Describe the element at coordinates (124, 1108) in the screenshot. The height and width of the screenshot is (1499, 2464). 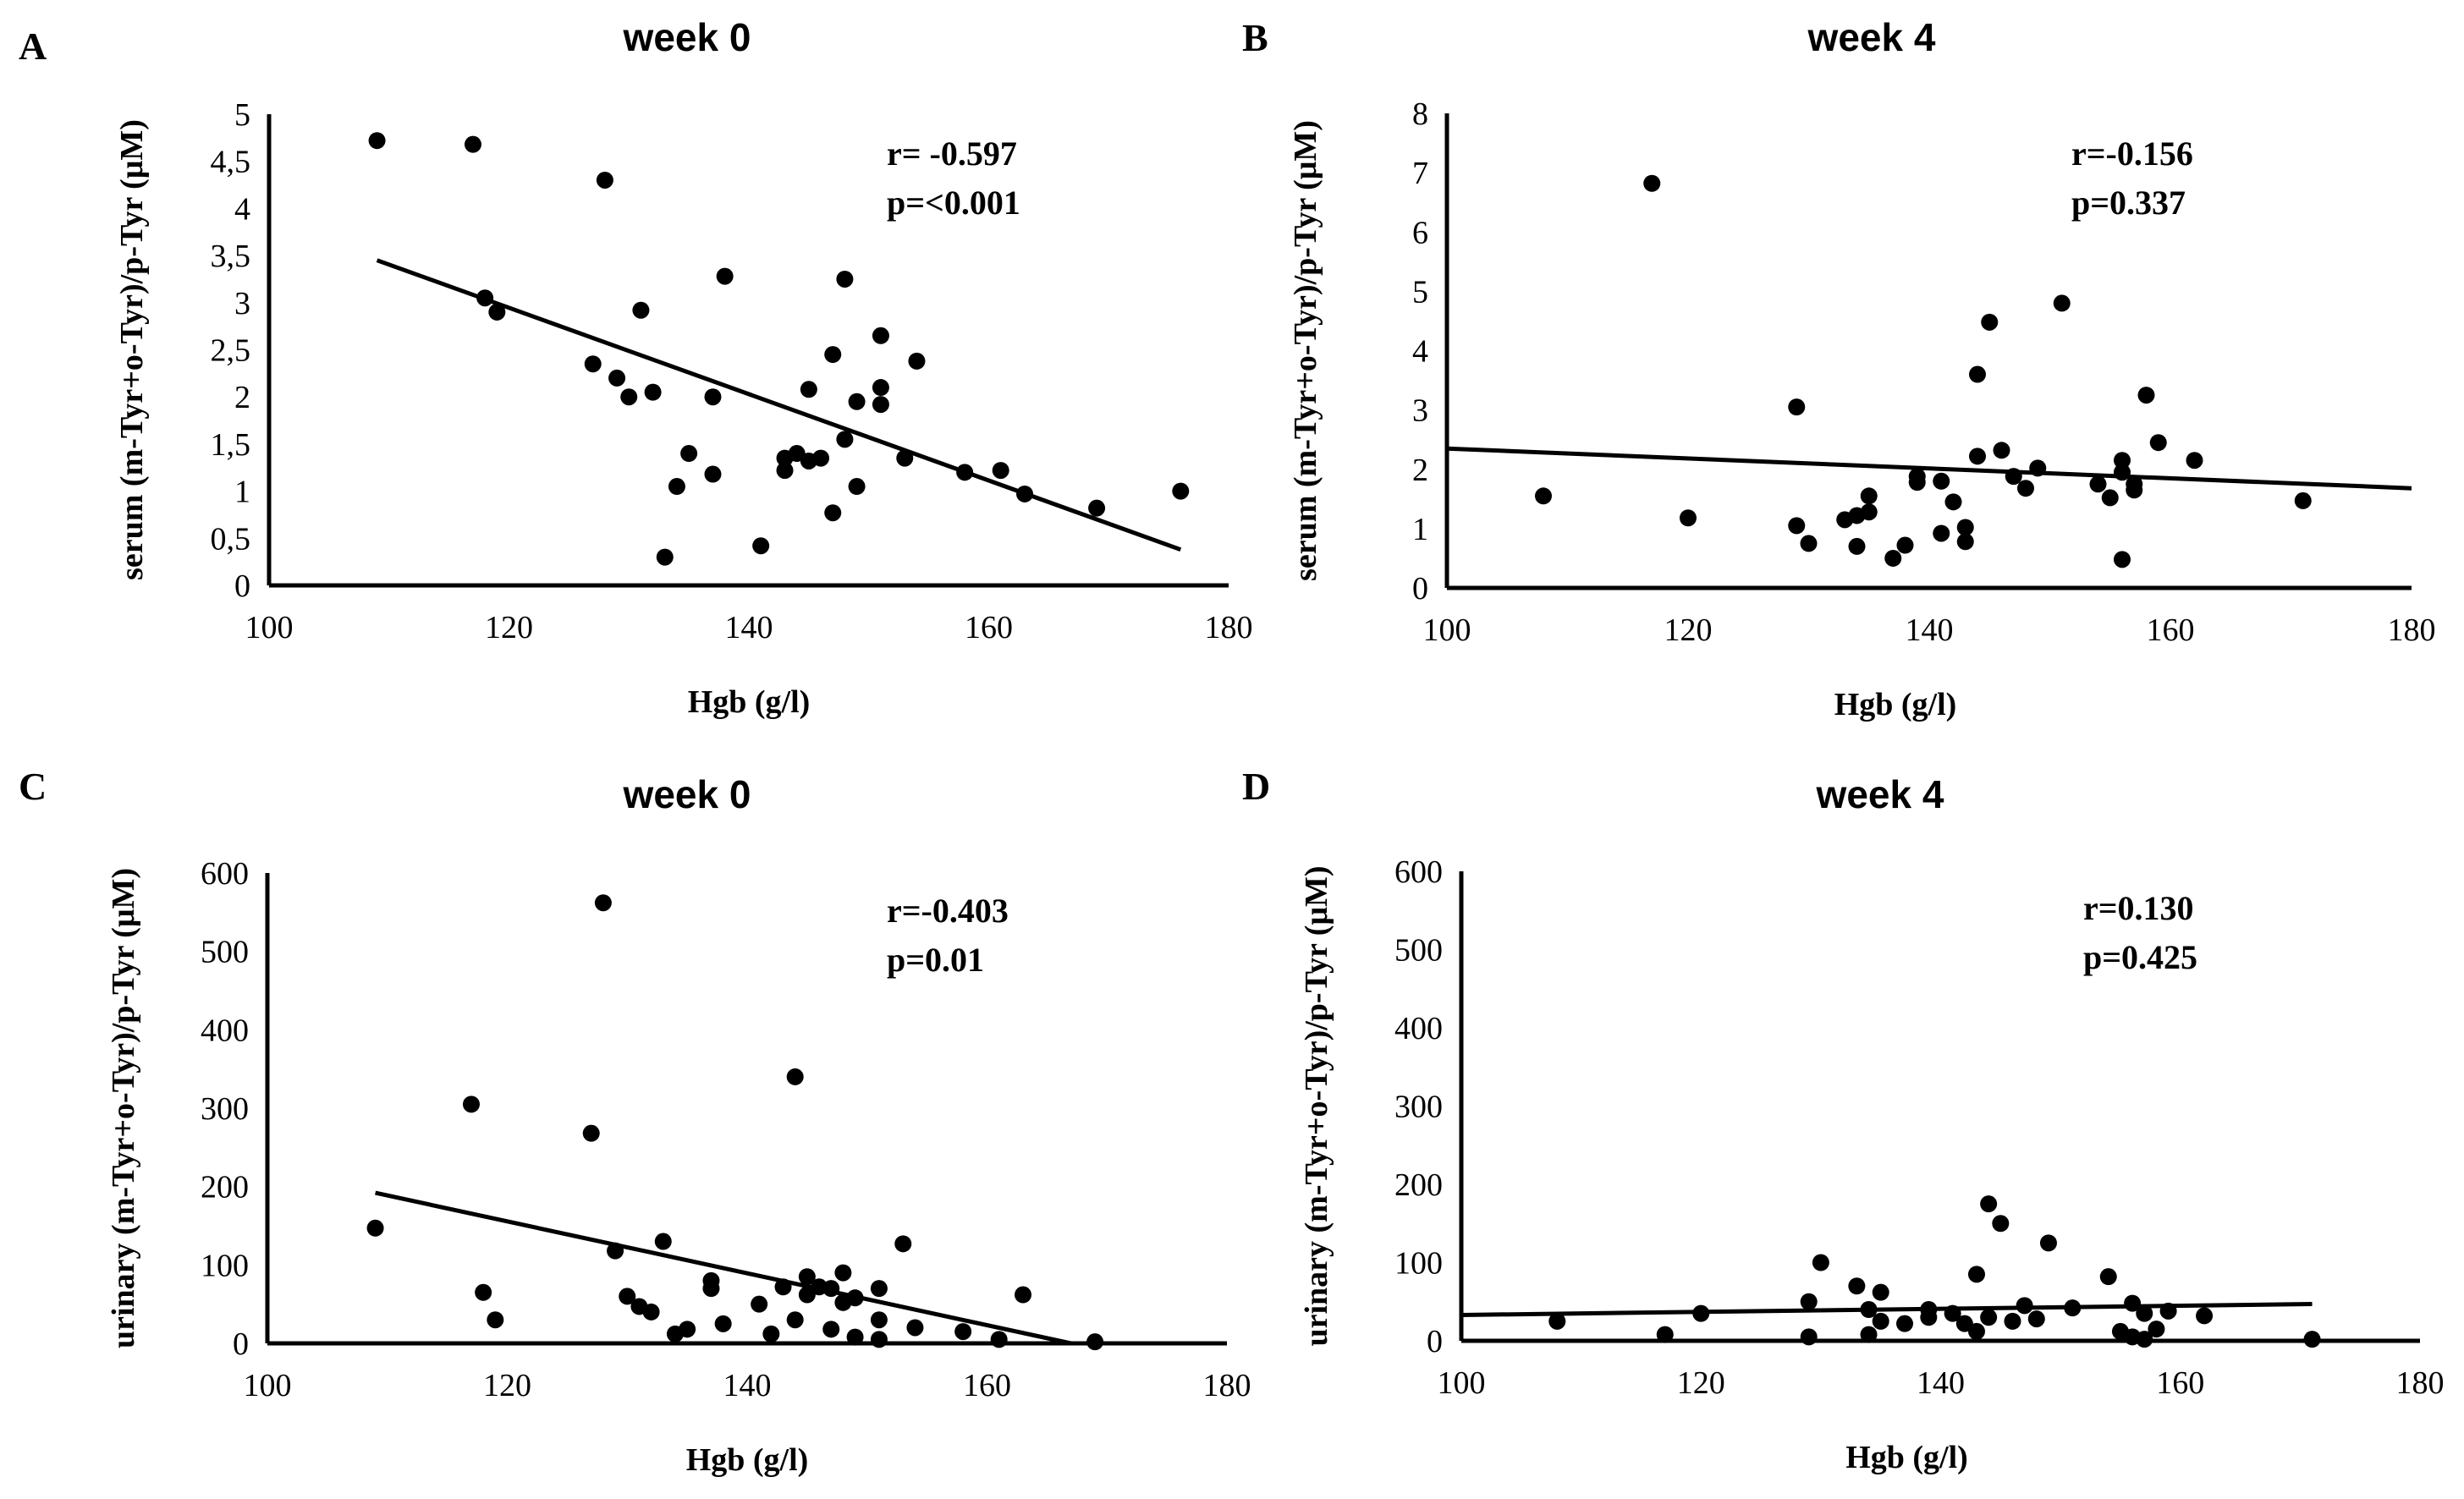
I see `y-axis-title: urinary (m-Tyr+o-Tyr)/p-Tyr (μM)` at that location.